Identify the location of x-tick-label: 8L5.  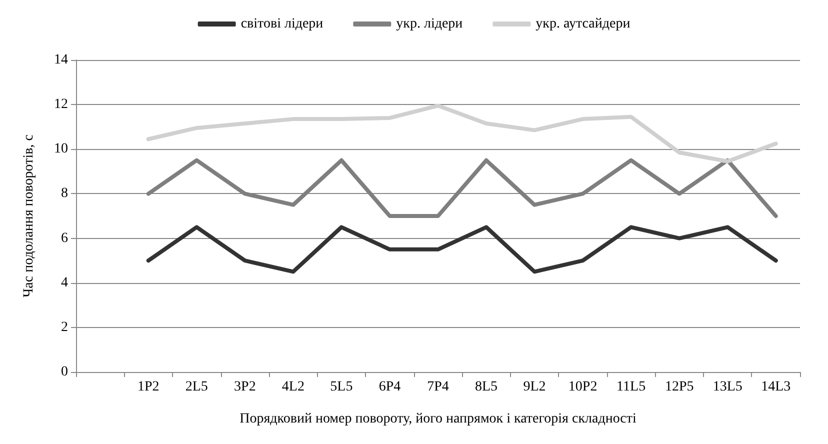
(486, 387).